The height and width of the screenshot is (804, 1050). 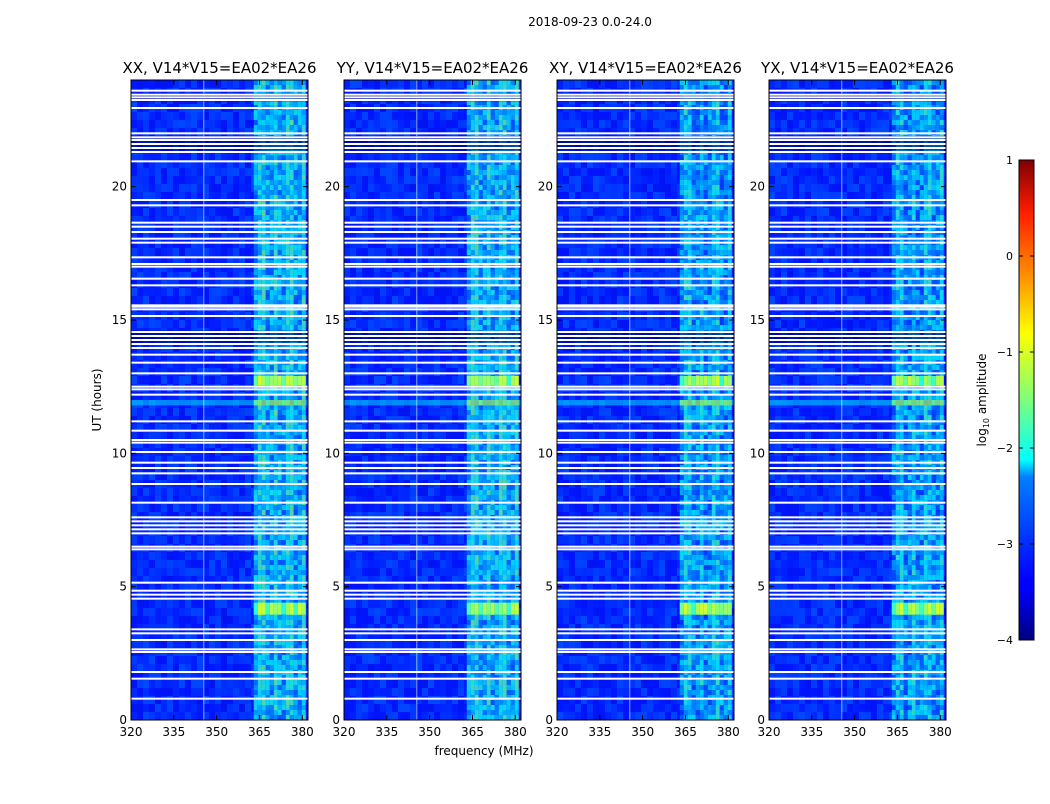 What do you see at coordinates (219, 402) in the screenshot?
I see `broadband-burst` at bounding box center [219, 402].